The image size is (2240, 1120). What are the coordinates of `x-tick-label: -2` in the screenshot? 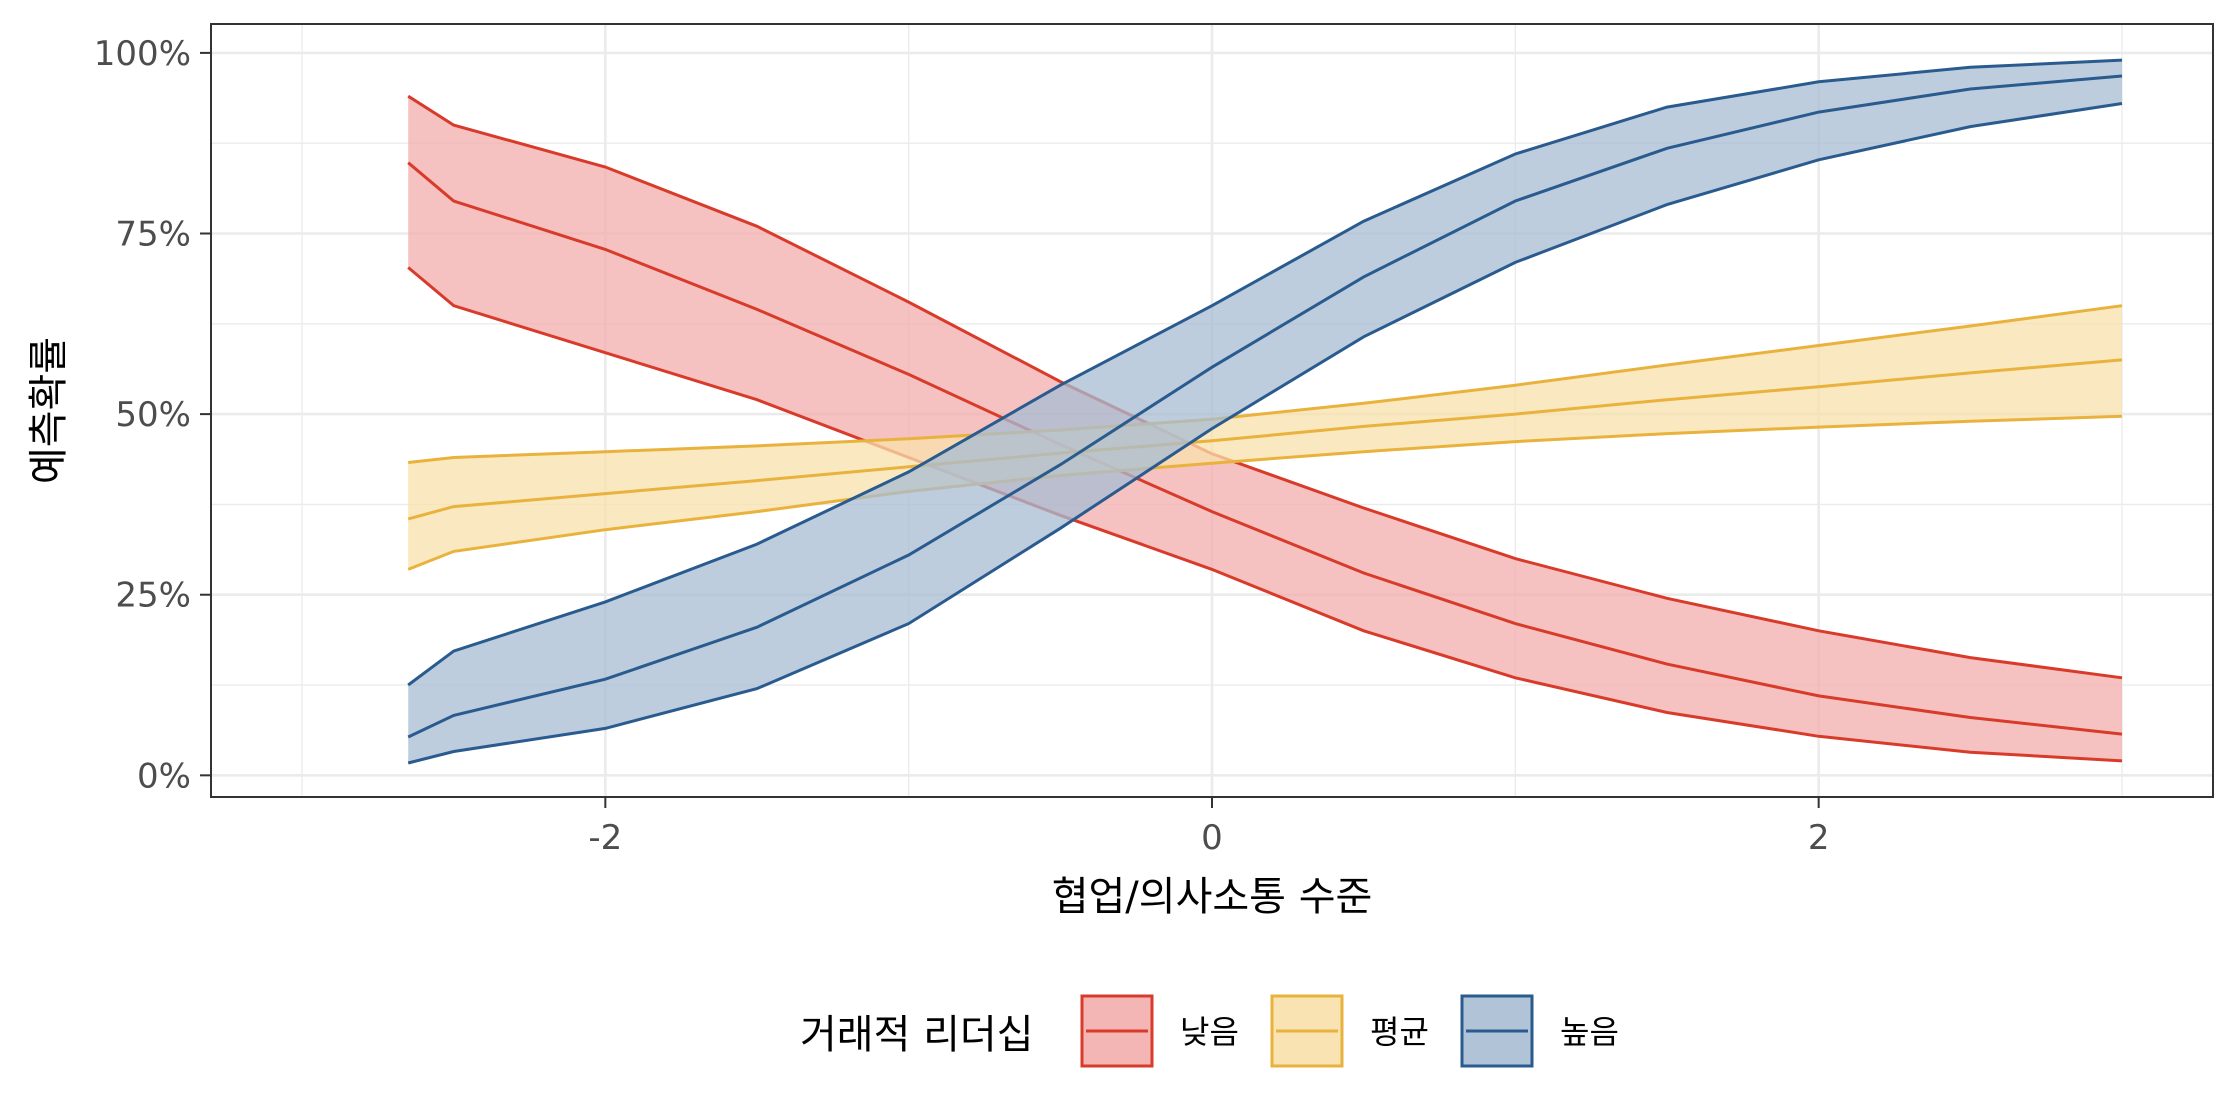 It's located at (605, 838).